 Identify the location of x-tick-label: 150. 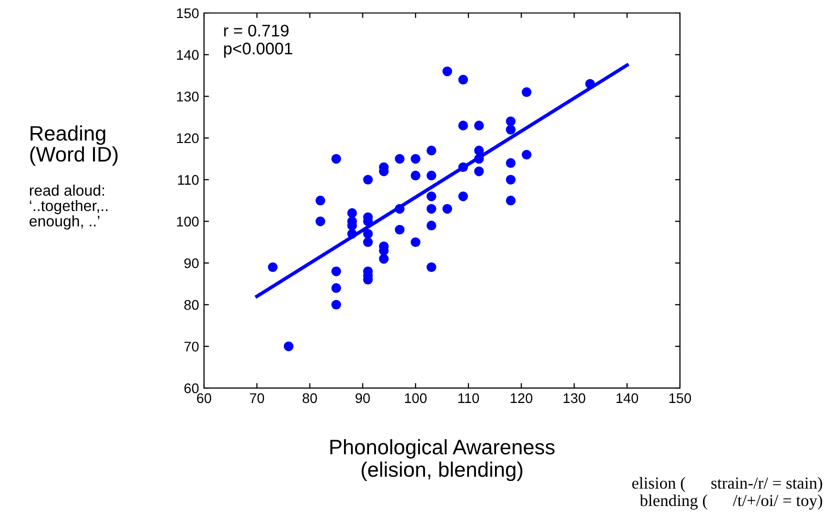
(680, 398).